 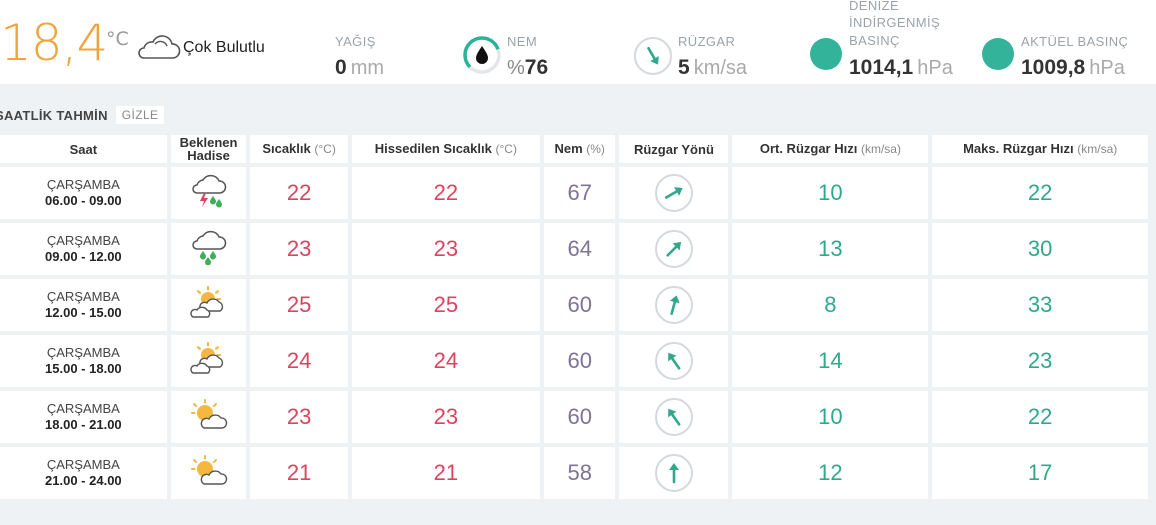 I want to click on table-row: ÇARŞAMBA 21.00 - 24.00 21 21 58 12 17, so click(x=574, y=473).